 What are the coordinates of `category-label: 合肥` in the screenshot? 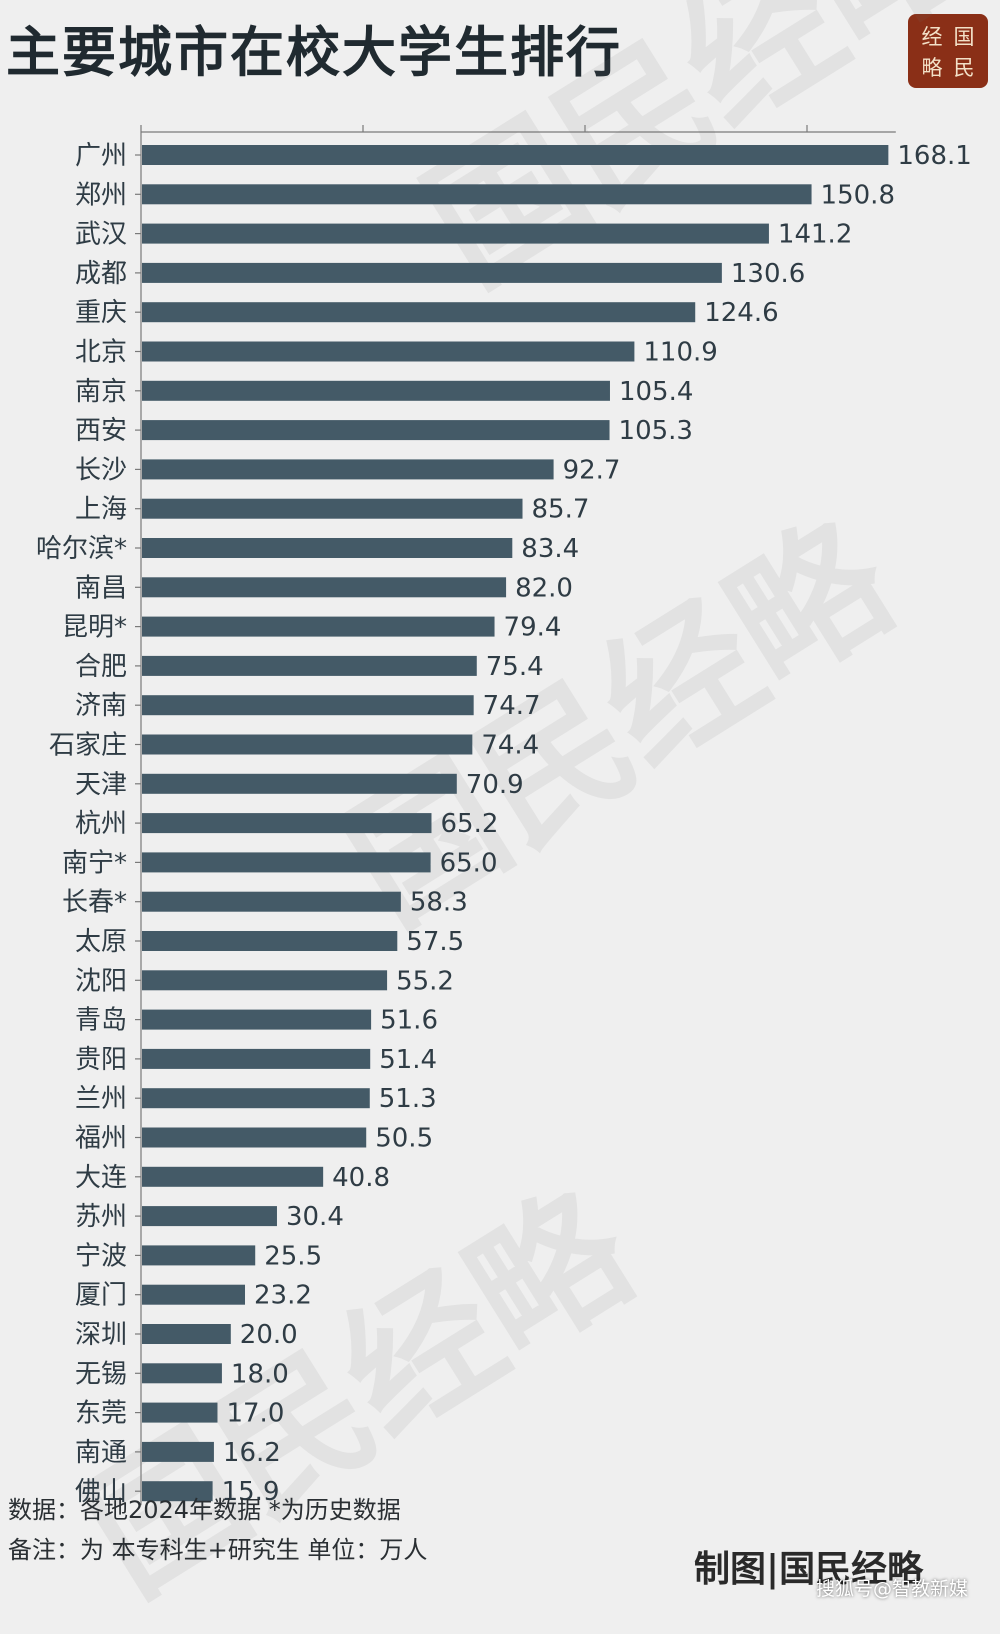 It's located at (101, 667).